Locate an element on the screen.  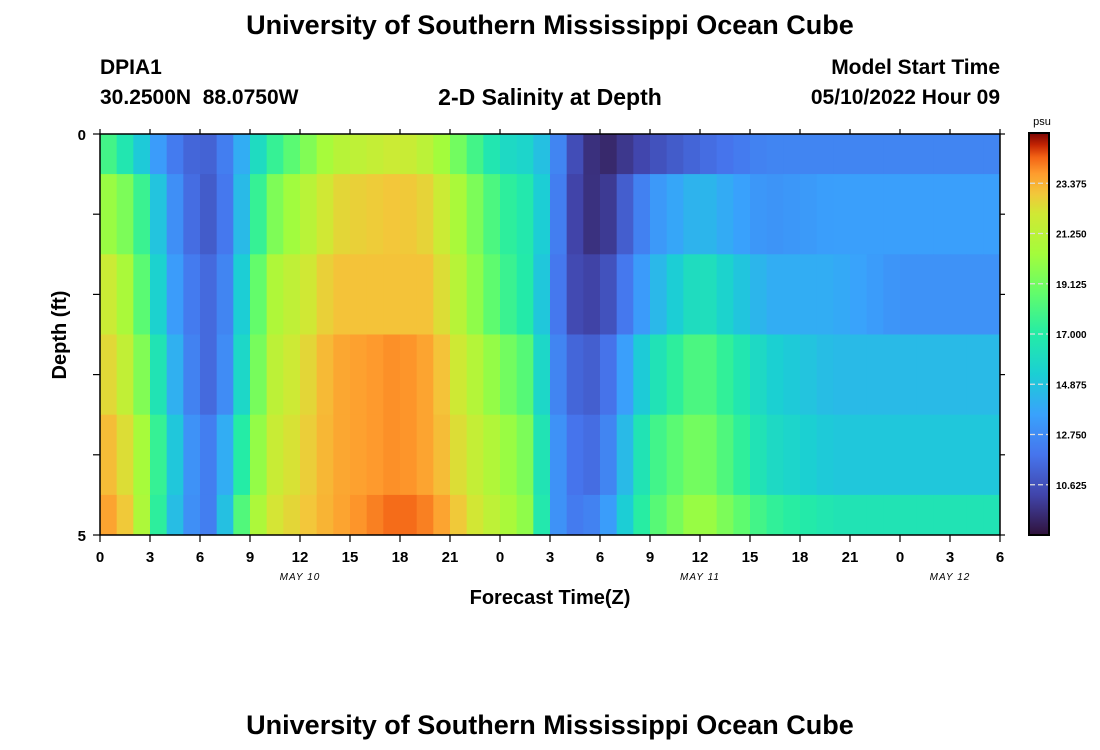
colorbar-unit: psu is located at coordinates (1042, 122).